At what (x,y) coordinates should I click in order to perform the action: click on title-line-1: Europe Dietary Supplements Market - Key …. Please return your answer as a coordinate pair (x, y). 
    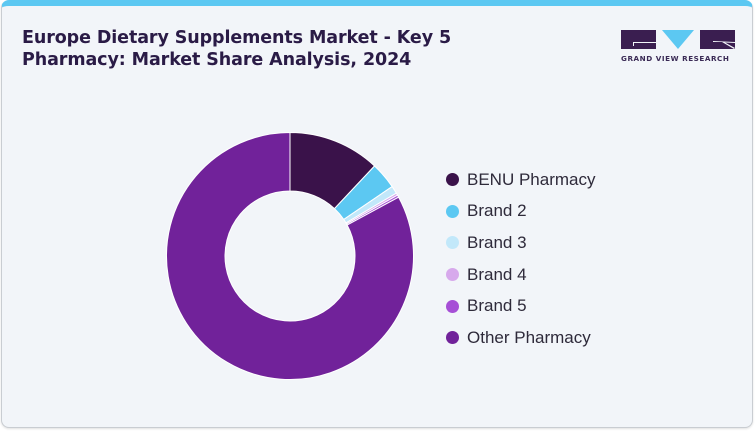
    Looking at the image, I should click on (237, 38).